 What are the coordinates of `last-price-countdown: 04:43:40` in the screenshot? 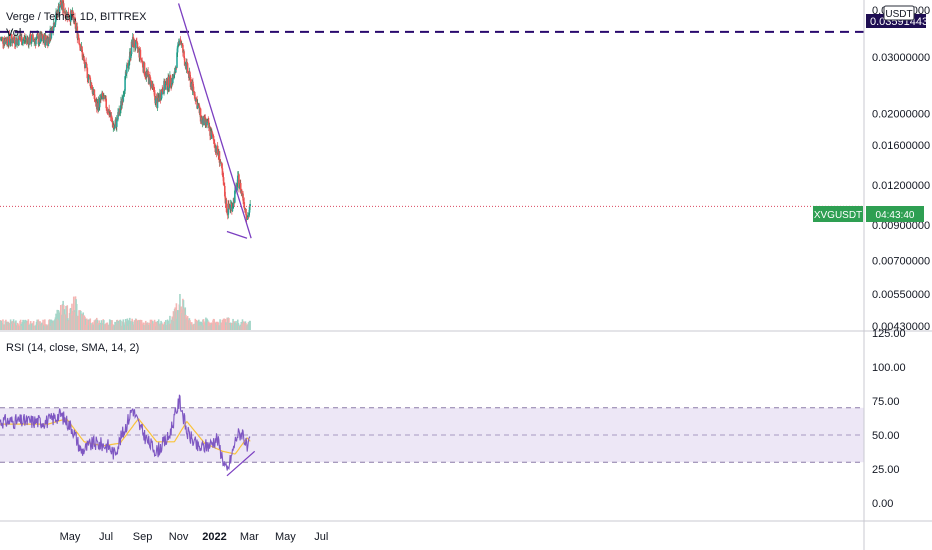 It's located at (895, 215).